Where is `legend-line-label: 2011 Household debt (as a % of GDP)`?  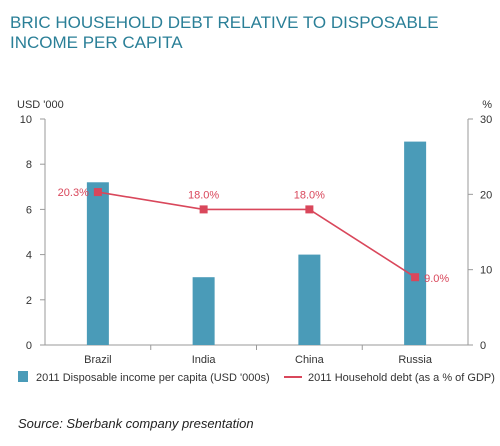
legend-line-label: 2011 Household debt (as a % of GDP) is located at coordinates (401, 378).